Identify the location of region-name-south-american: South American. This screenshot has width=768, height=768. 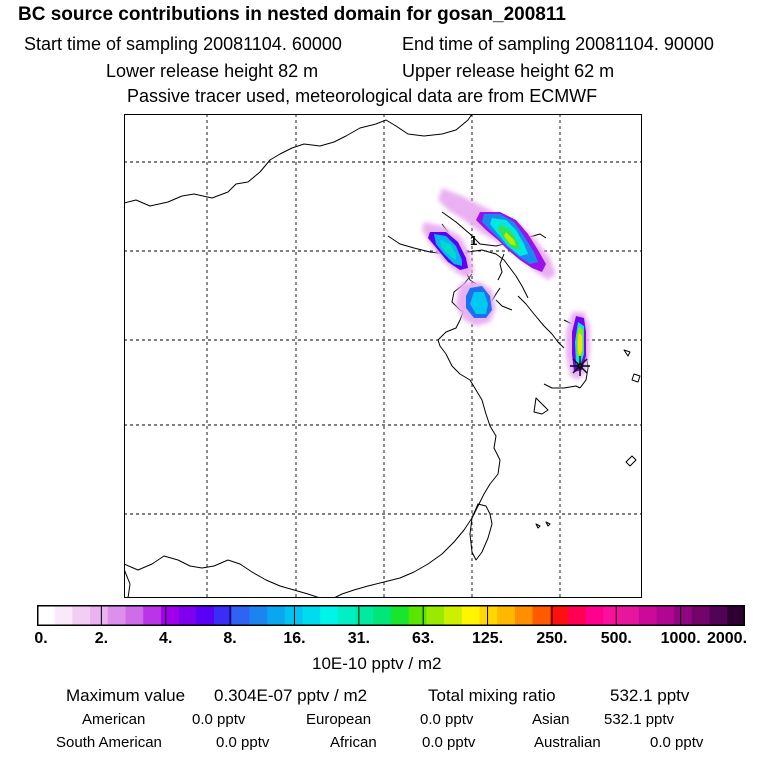
(109, 742).